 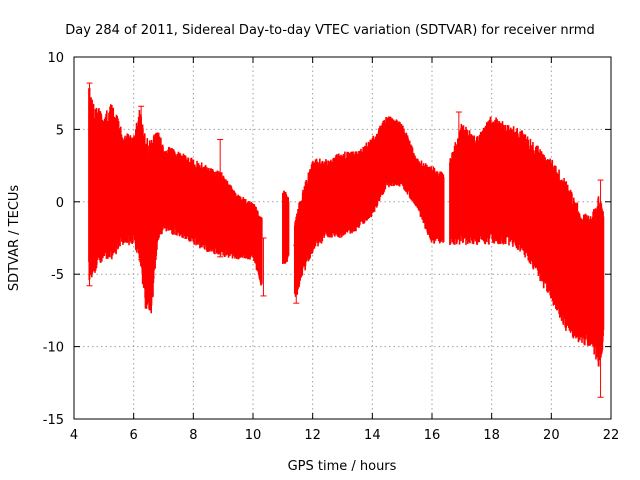 I want to click on y-tick-label: 10, so click(x=55, y=58).